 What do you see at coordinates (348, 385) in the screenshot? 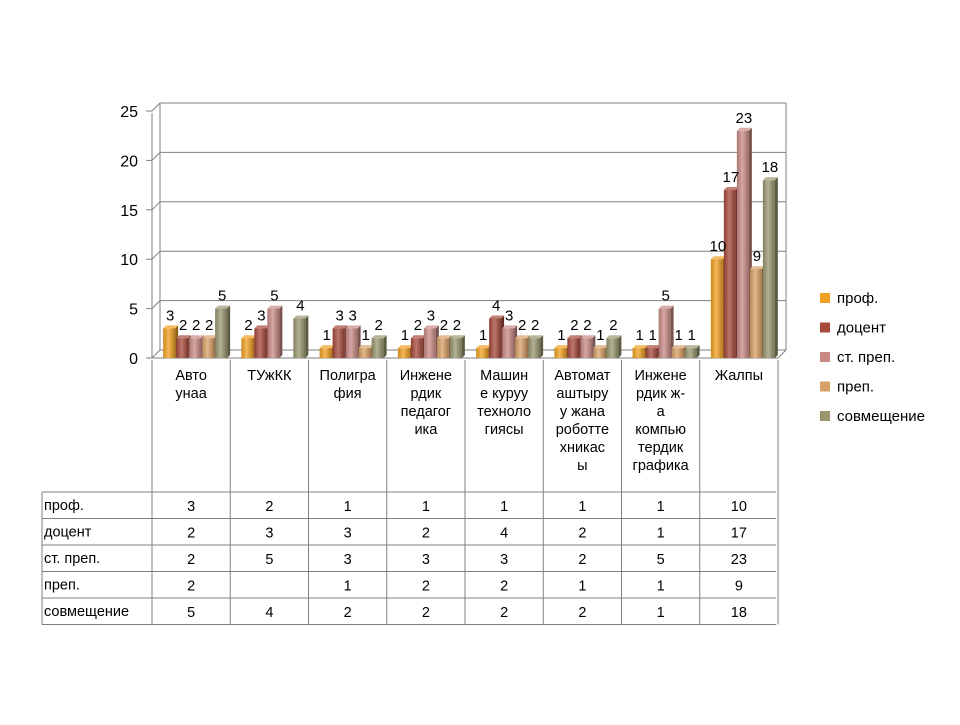
I see `category-label: Полигра фия` at bounding box center [348, 385].